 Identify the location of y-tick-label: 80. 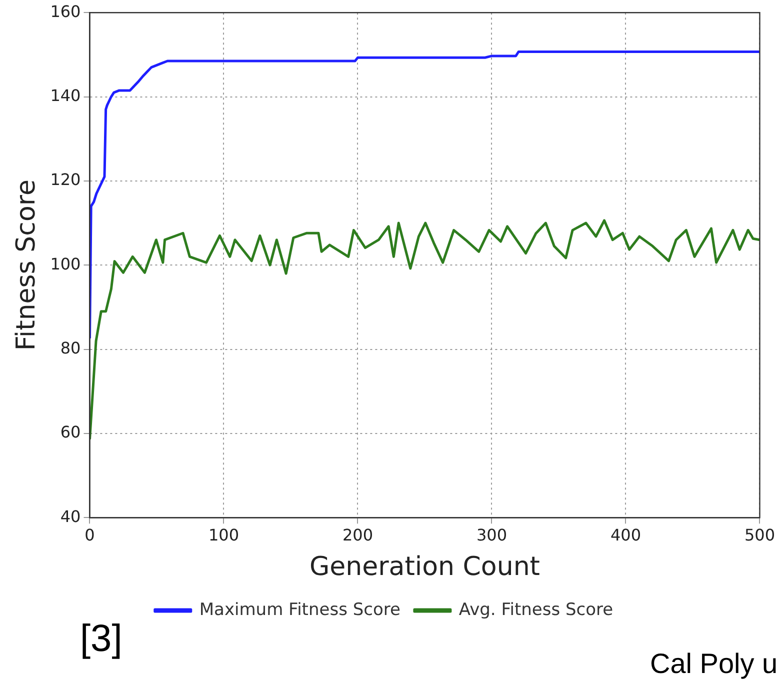
(70, 348).